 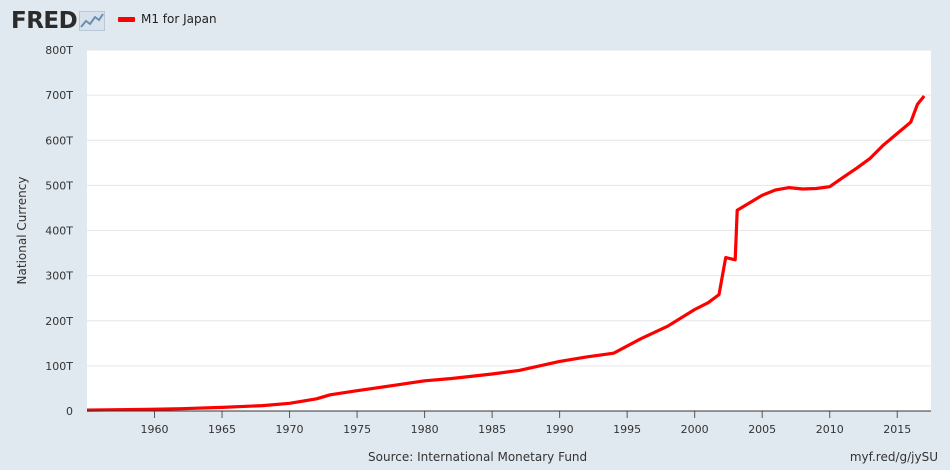 What do you see at coordinates (126, 19) in the screenshot?
I see `legend-swatch` at bounding box center [126, 19].